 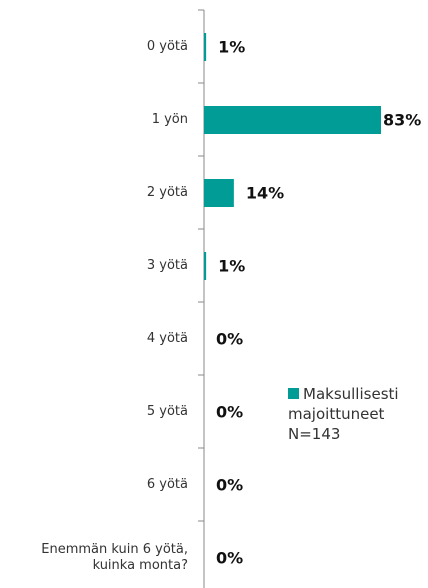 What do you see at coordinates (343, 414) in the screenshot?
I see `legend-label: Maksullisesti majoittuneet N=143` at bounding box center [343, 414].